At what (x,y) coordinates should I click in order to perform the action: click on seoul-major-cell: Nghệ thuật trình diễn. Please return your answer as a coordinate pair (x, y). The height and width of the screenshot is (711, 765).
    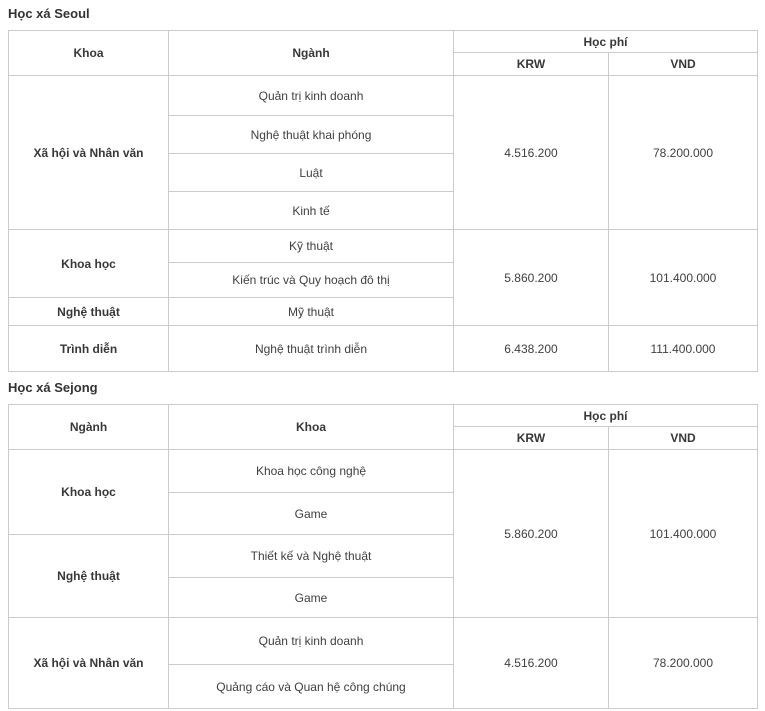
    Looking at the image, I should click on (311, 348).